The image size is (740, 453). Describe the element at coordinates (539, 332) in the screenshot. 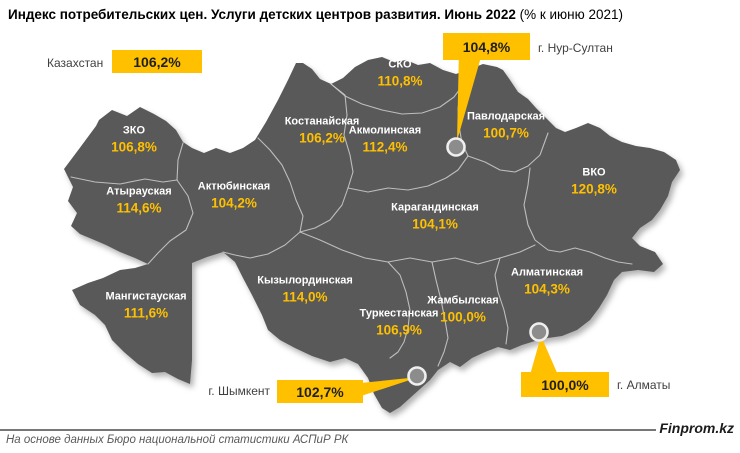

I see `city-marker-almaty` at that location.